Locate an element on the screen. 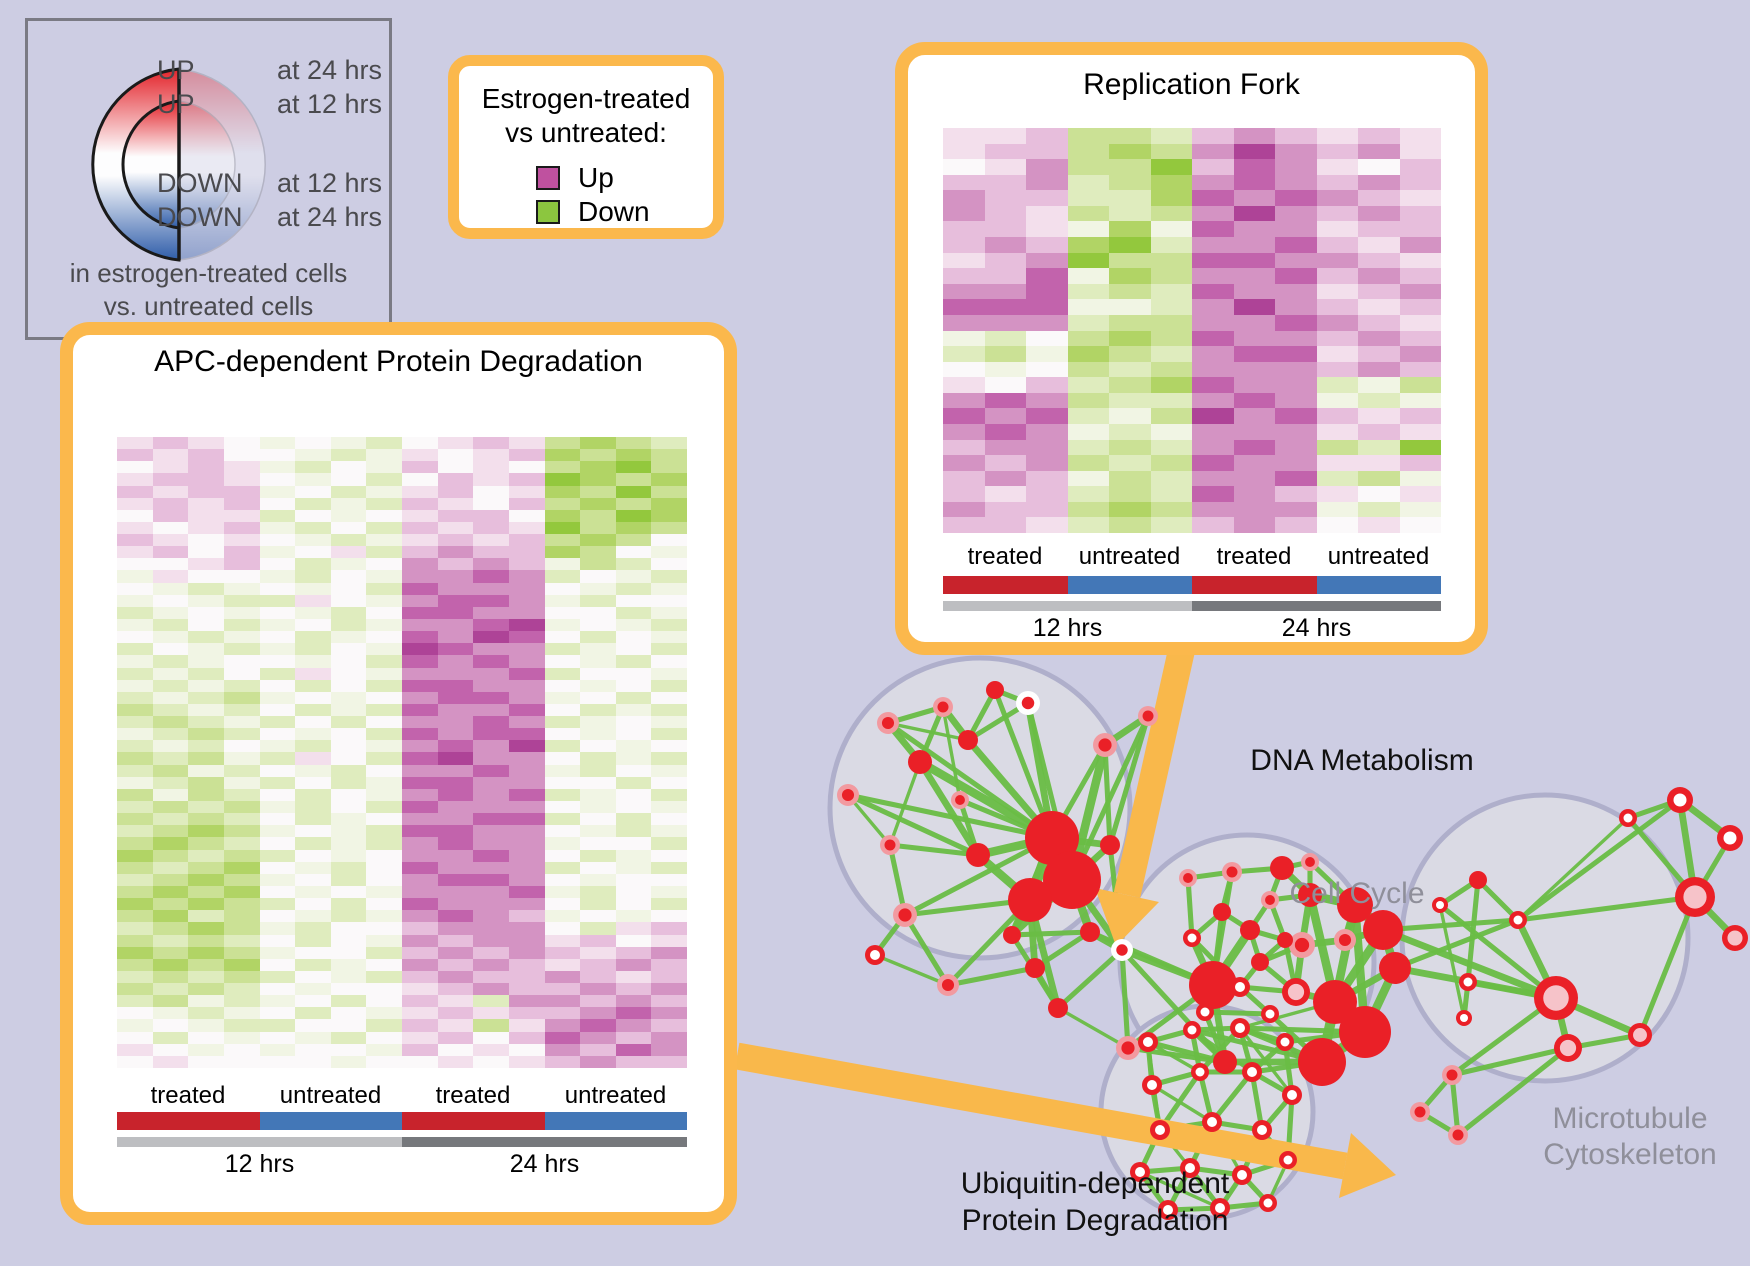 The width and height of the screenshot is (1750, 1279). network-node-donut-pink is located at coordinates (1735, 938).